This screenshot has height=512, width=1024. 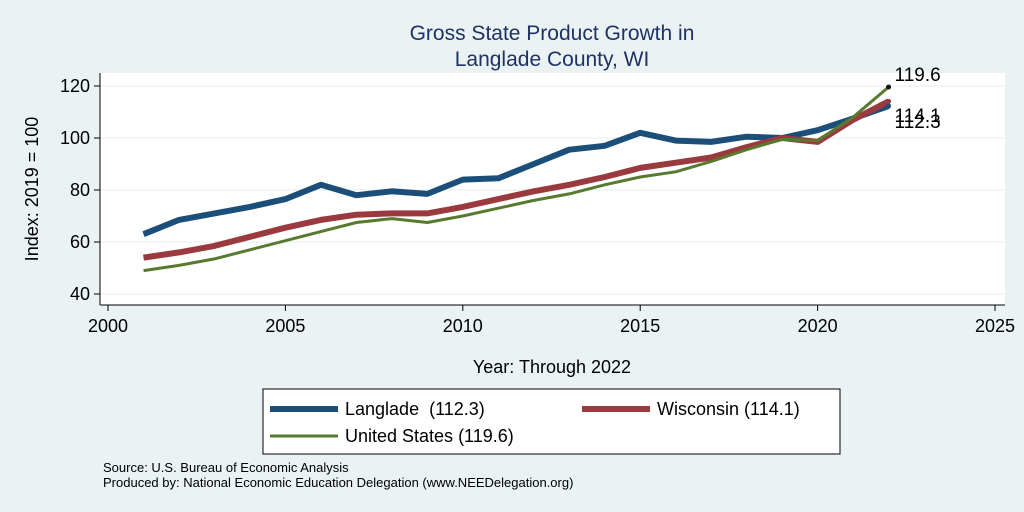 I want to click on x-axis-title: Year: Through 2022, so click(x=552, y=367).